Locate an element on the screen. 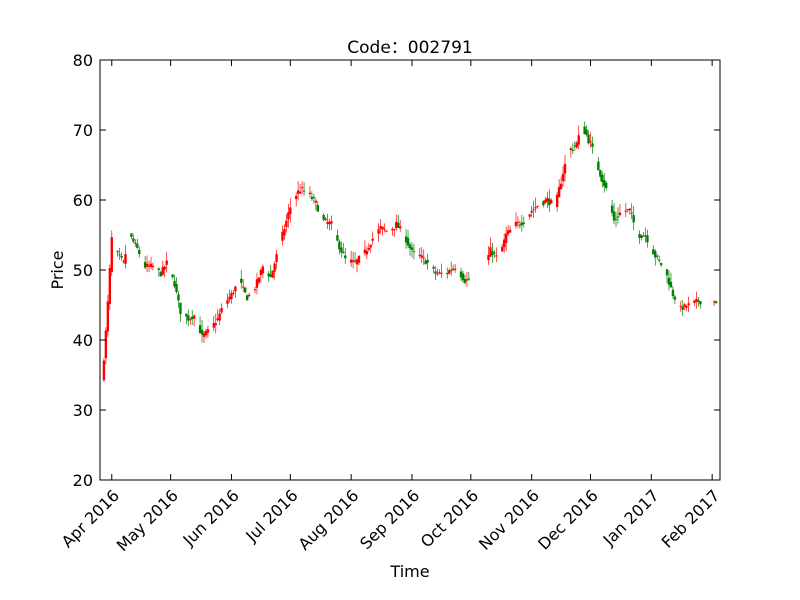 Image resolution: width=800 pixels, height=600 pixels. x-tick-label: Feb 2017 is located at coordinates (691, 519).